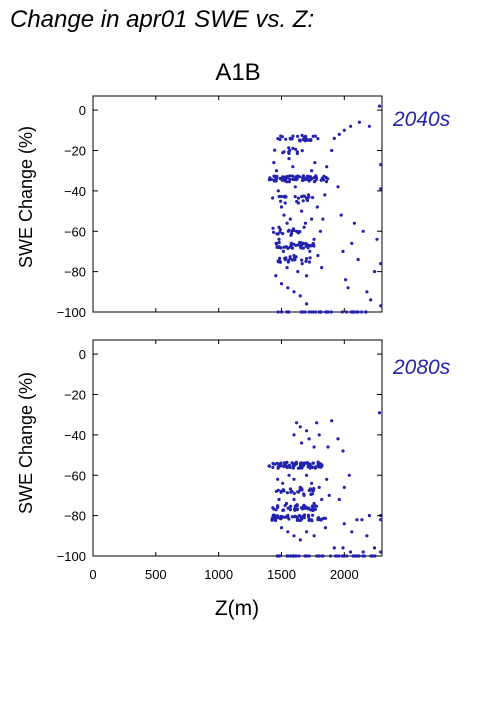 The height and width of the screenshot is (709, 501). Describe the element at coordinates (82, 354) in the screenshot. I see `y-tick-label: 0` at that location.